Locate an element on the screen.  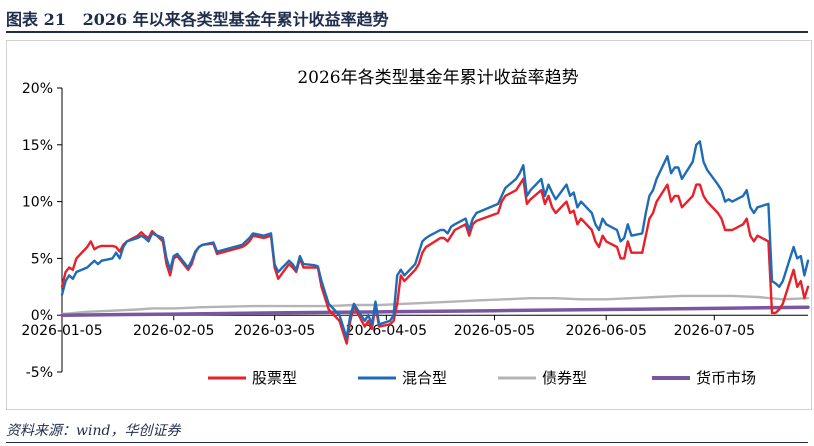
x-tick-label: 2026-03-05 is located at coordinates (274, 331).